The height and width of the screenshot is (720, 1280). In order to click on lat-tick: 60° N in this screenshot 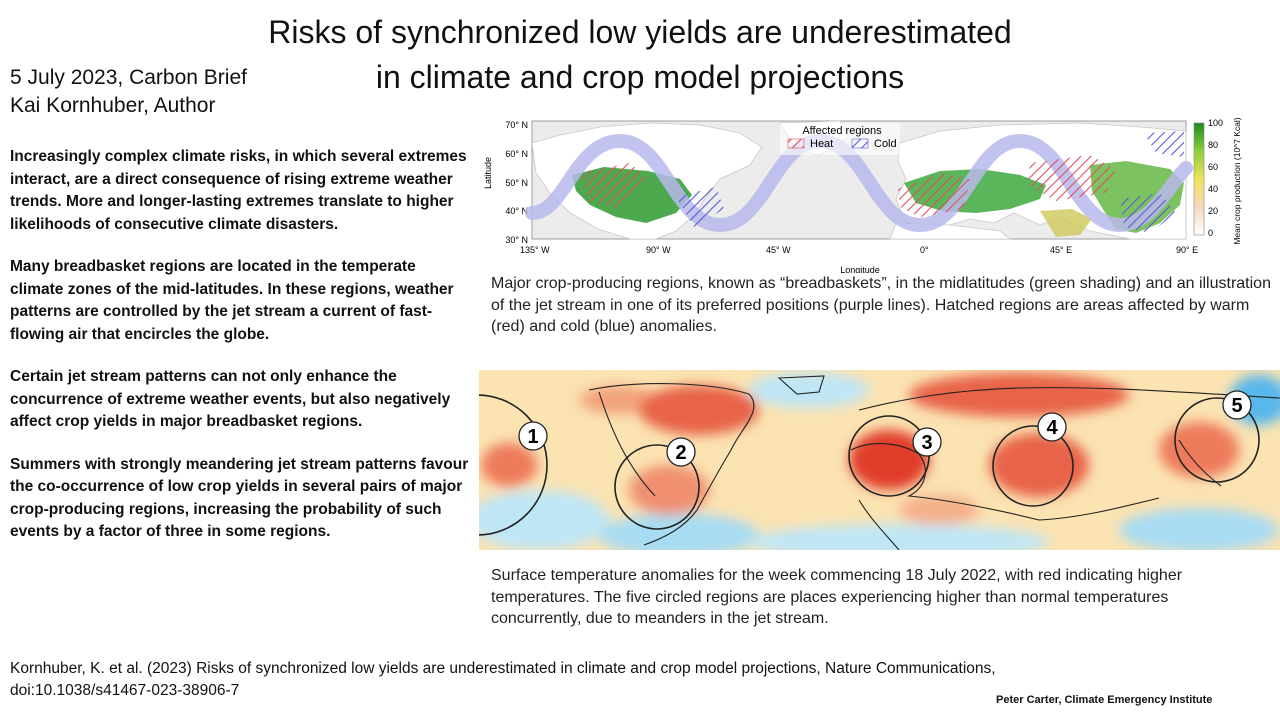, I will do `click(516, 154)`.